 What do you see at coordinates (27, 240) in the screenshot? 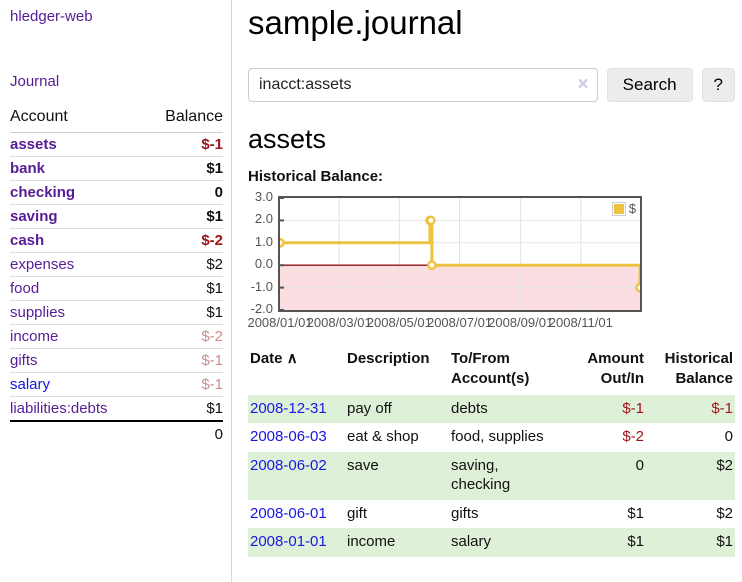
I see `account-link: cash` at bounding box center [27, 240].